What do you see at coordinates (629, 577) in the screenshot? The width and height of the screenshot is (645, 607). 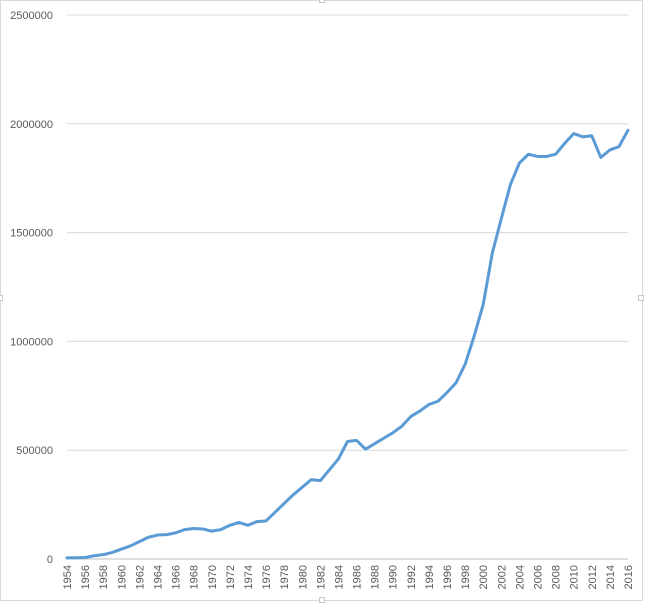 I see `x-tick-label: 2016` at bounding box center [629, 577].